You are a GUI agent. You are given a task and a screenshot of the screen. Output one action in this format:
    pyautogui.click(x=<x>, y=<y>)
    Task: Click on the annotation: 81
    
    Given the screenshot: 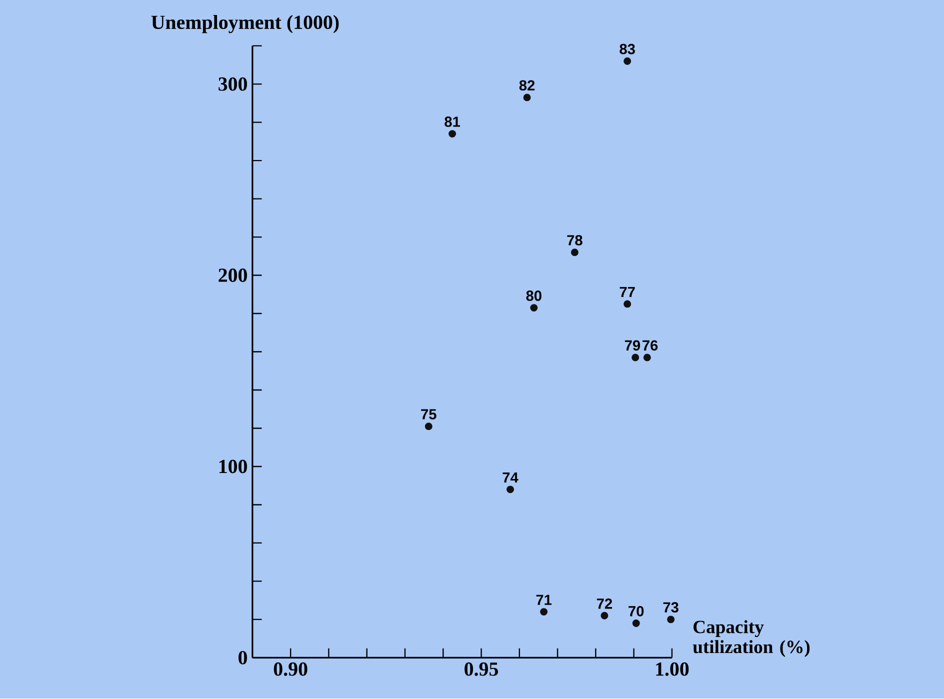 What is the action you would take?
    pyautogui.click(x=452, y=122)
    